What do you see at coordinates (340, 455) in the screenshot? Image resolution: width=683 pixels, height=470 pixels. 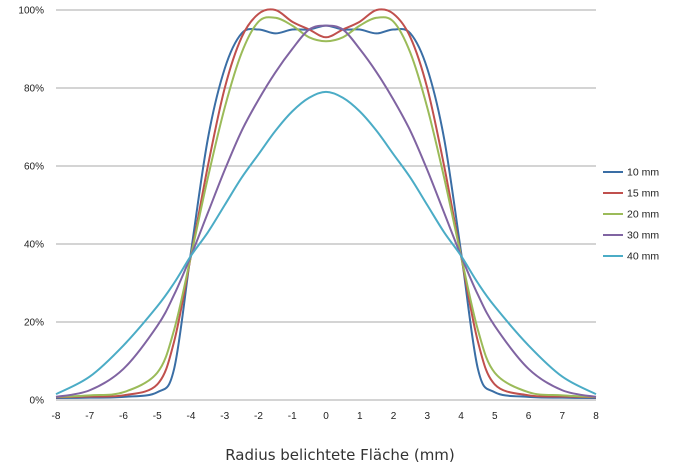 I see `x-axis-label: Radius belichtete Fläche (mm)` at bounding box center [340, 455].